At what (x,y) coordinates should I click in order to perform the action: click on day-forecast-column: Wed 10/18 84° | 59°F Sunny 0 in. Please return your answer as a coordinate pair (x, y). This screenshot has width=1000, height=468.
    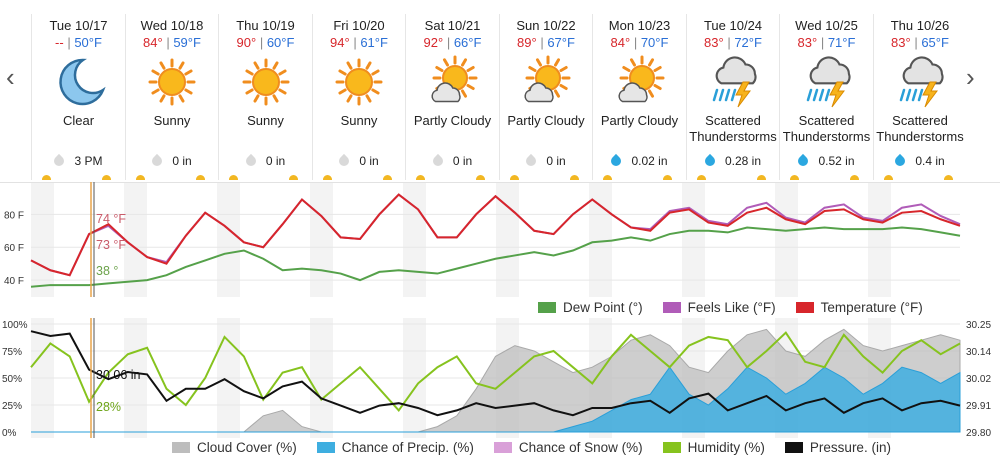
    Looking at the image, I should click on (171, 97).